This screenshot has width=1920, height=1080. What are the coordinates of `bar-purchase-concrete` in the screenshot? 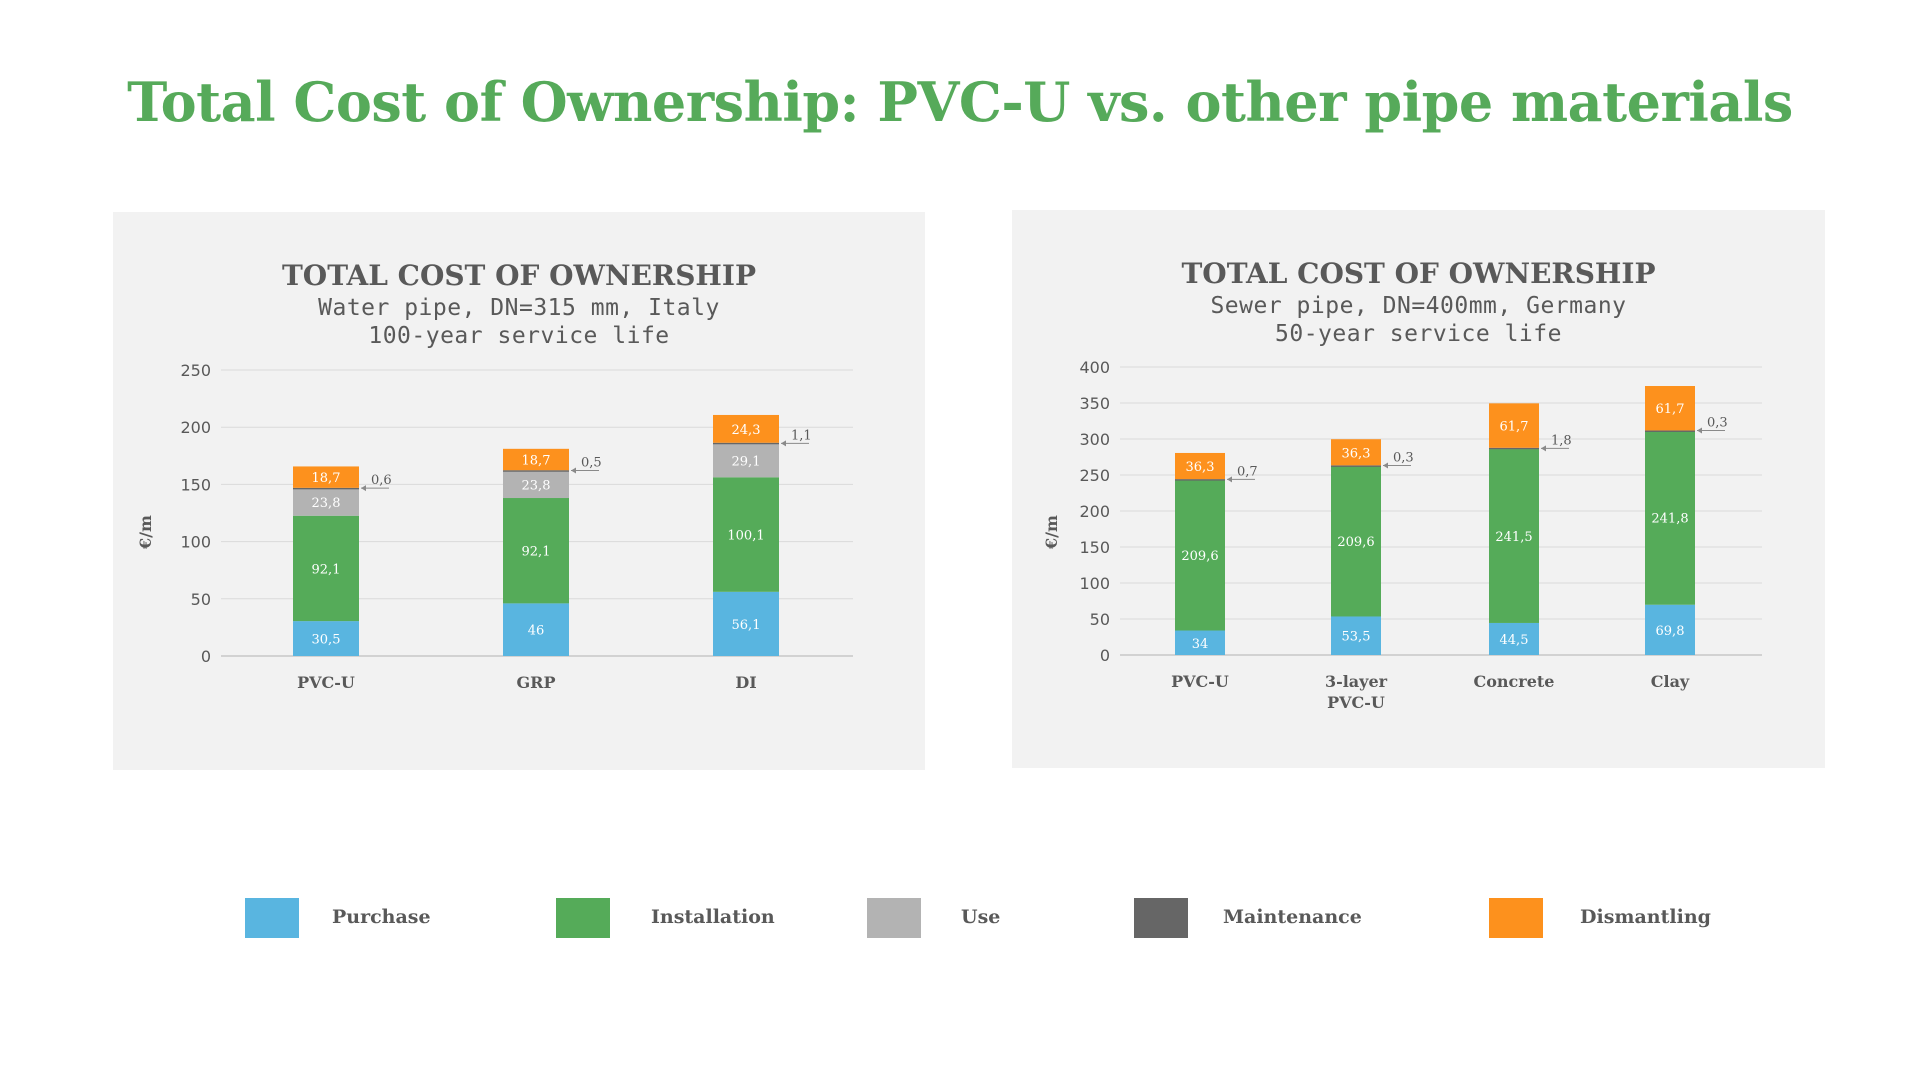 It's located at (1514, 638).